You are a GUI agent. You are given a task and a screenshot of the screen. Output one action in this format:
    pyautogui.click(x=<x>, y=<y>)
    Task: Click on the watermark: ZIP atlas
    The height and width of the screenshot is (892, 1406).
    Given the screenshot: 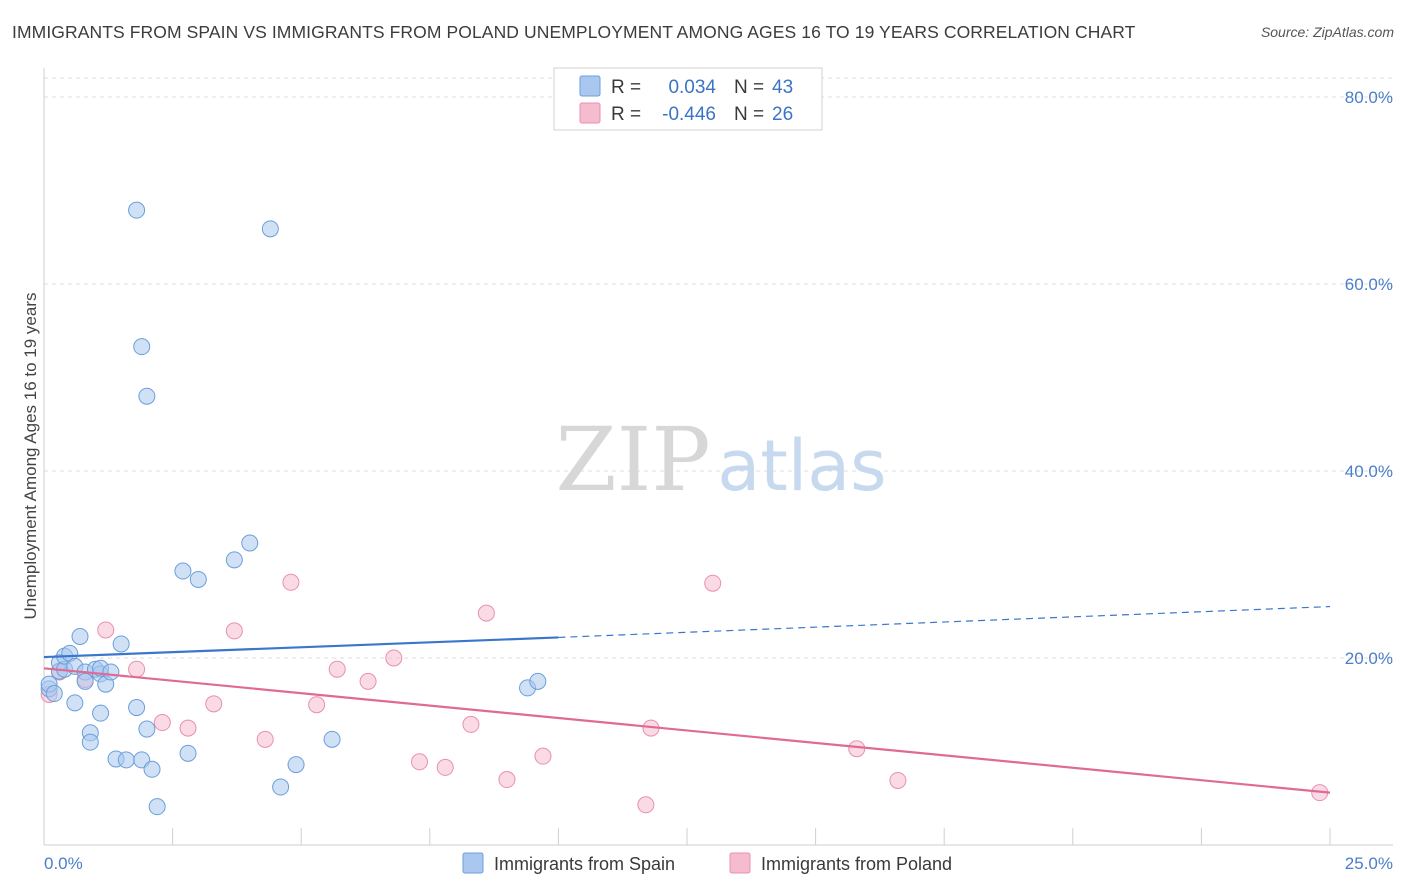 What is the action you would take?
    pyautogui.click(x=720, y=459)
    